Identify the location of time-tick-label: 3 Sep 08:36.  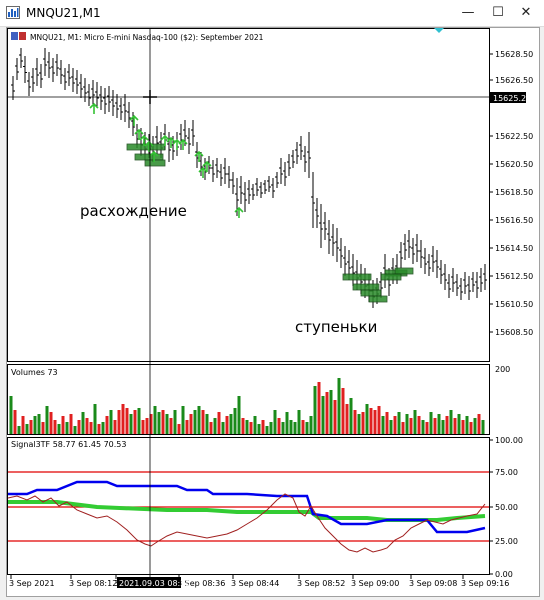
(201, 583).